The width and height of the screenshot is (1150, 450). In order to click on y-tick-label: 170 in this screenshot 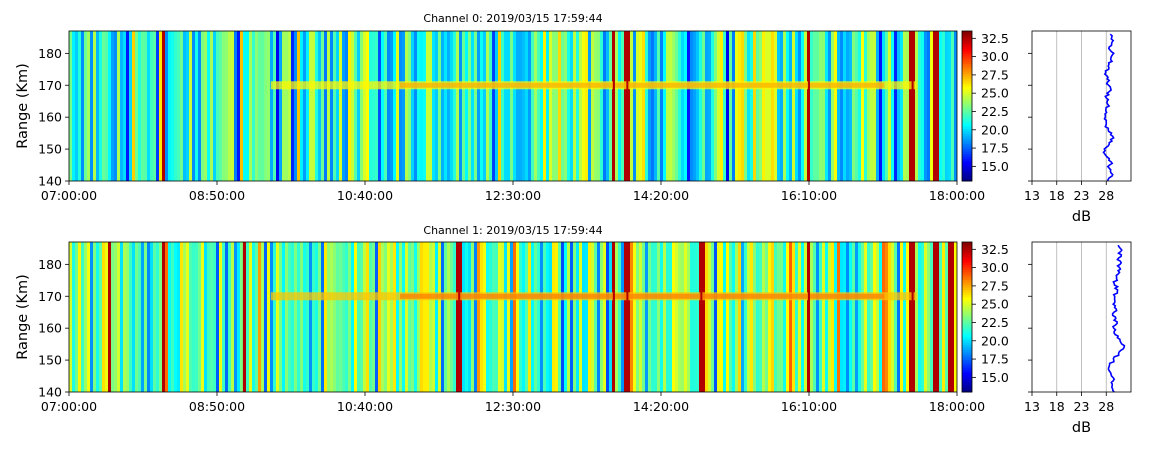, I will do `click(50, 85)`.